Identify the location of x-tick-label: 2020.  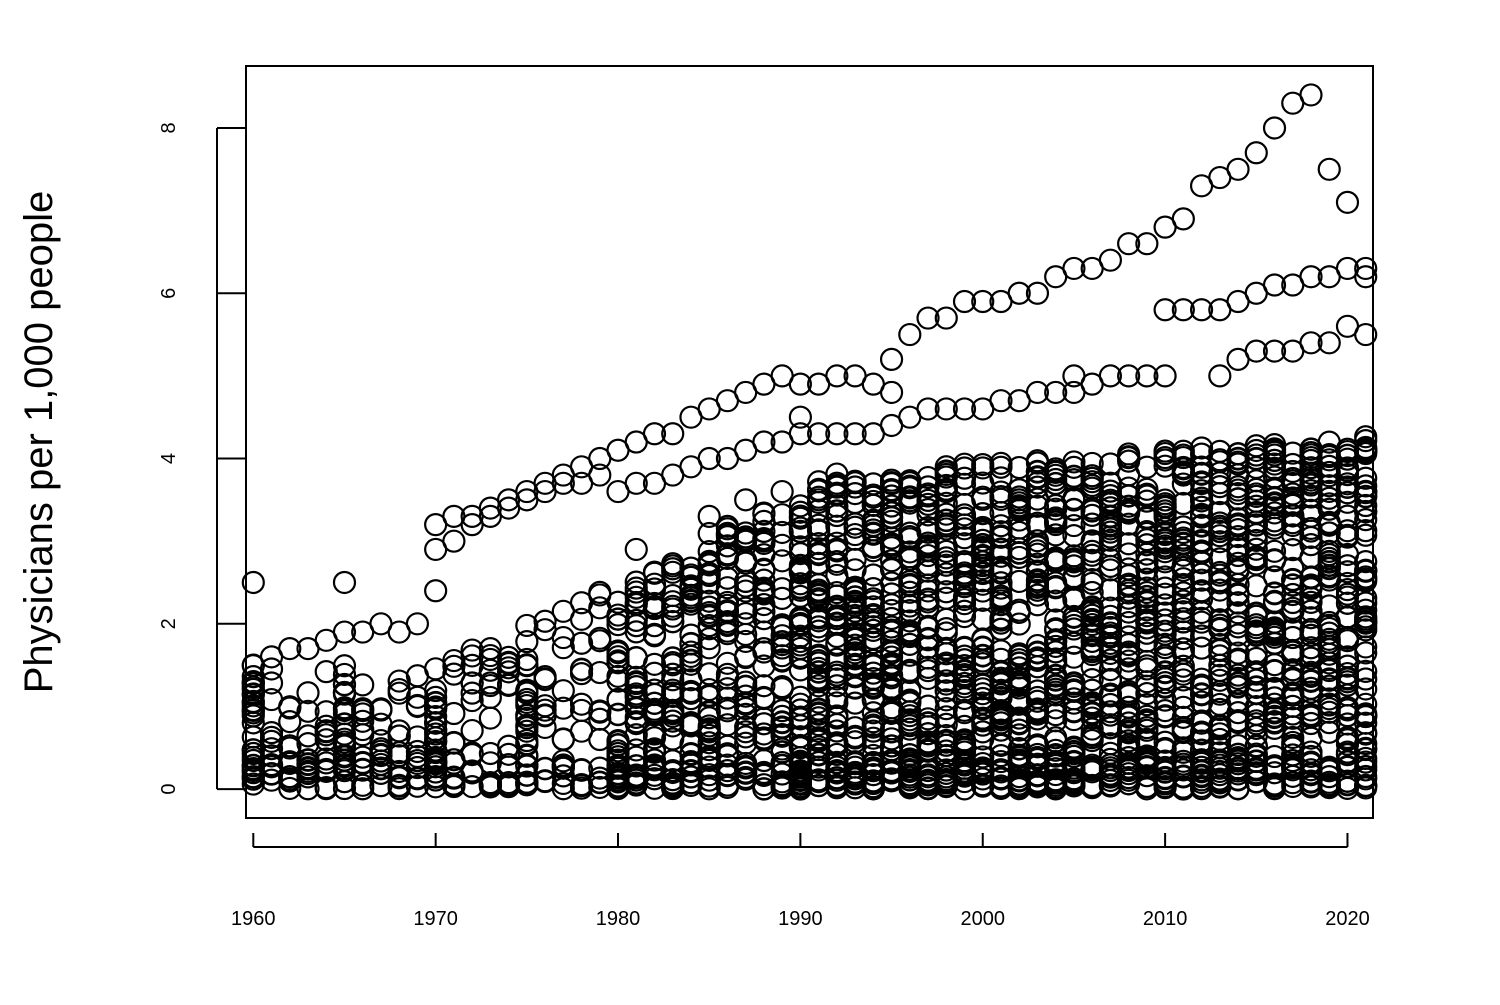
(1347, 919).